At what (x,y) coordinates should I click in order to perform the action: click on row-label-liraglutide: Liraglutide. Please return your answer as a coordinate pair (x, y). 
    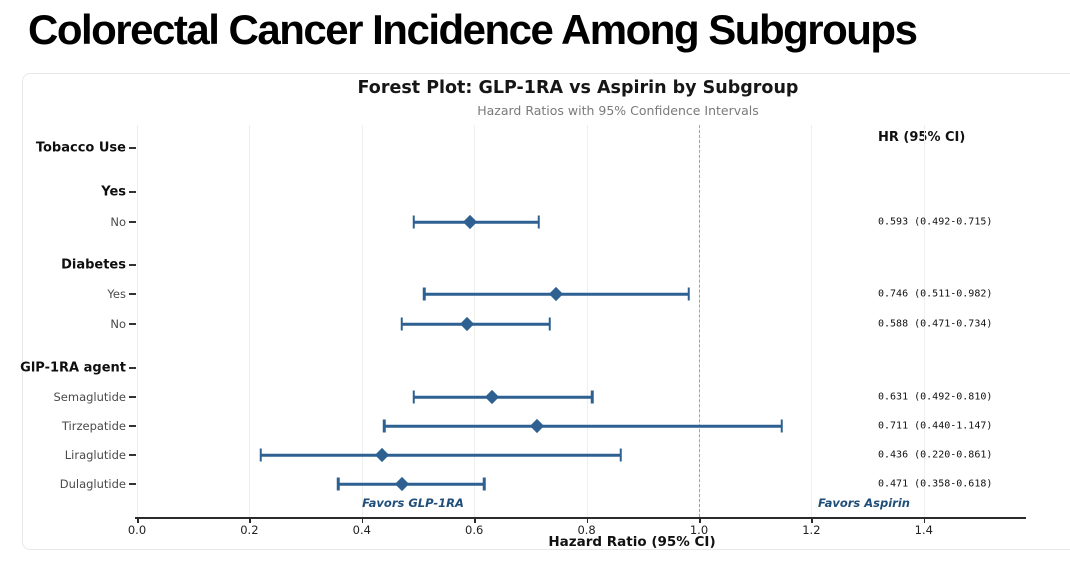
    Looking at the image, I should click on (95, 455).